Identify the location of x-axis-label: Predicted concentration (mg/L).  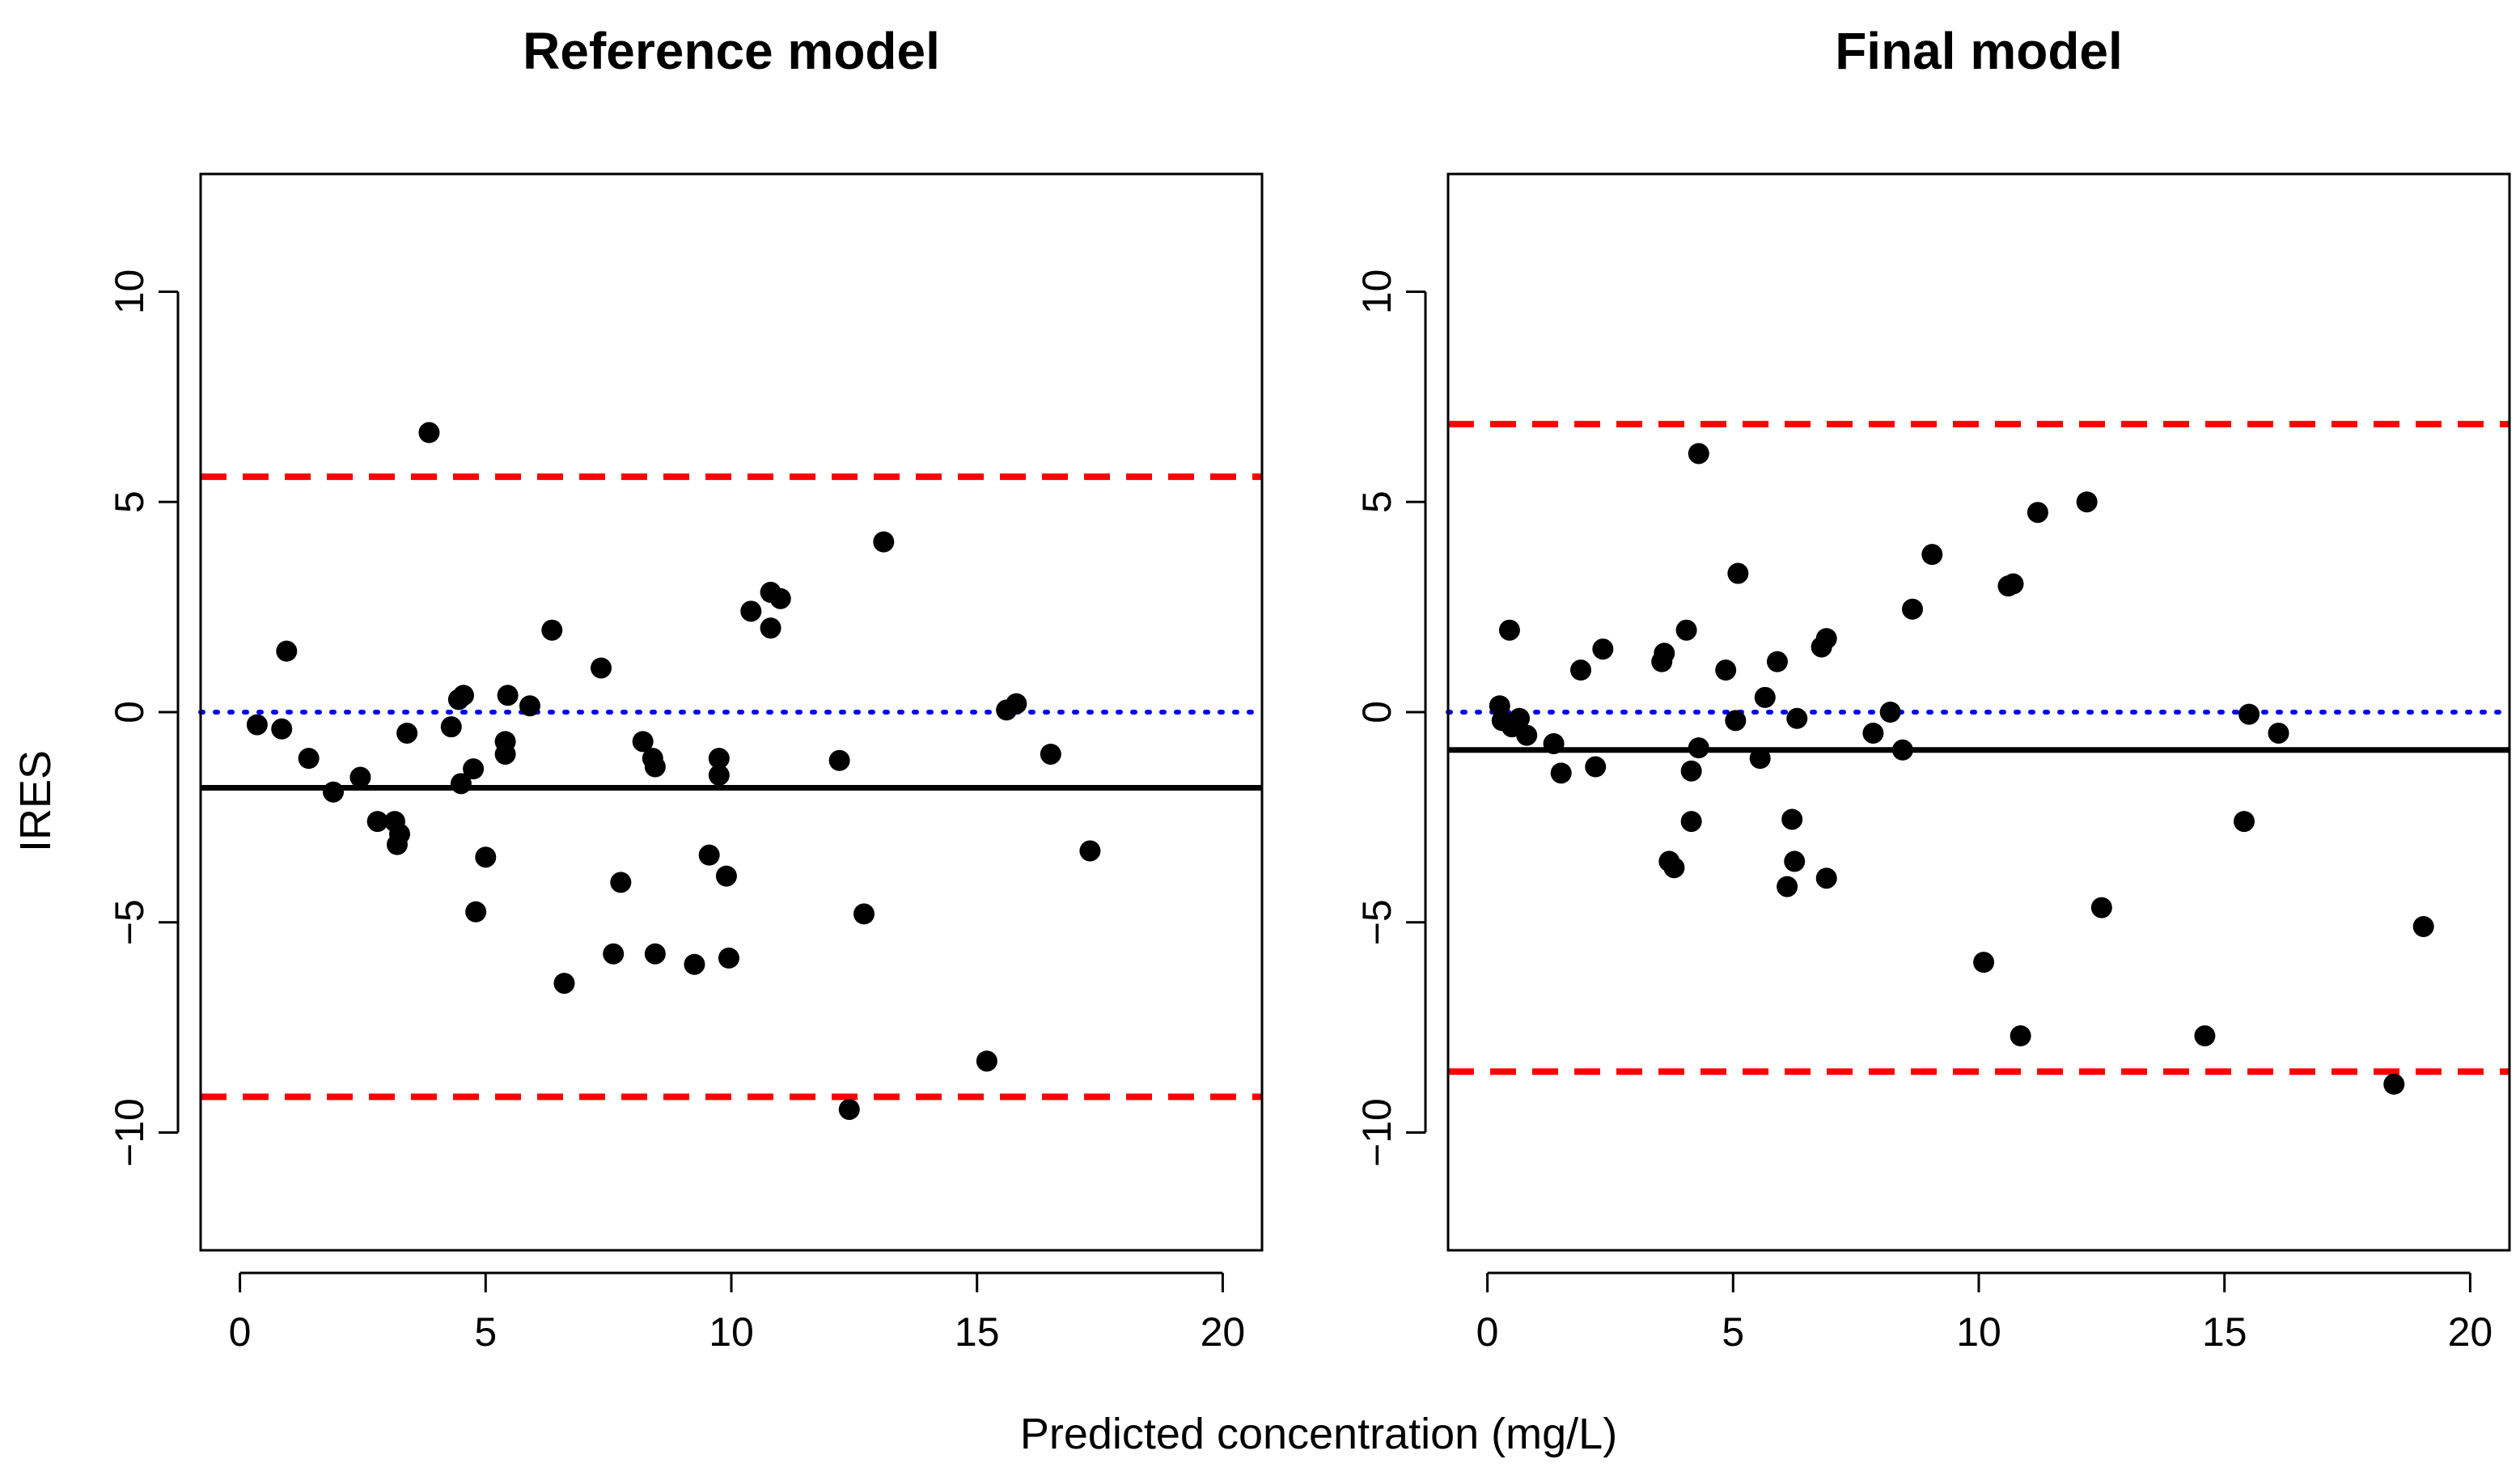
(1318, 1434).